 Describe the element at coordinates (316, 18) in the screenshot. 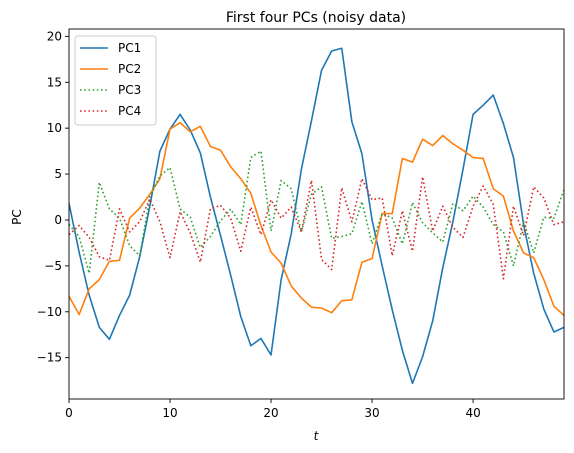

I see `chart-title: First four PCs (noisy data)` at that location.